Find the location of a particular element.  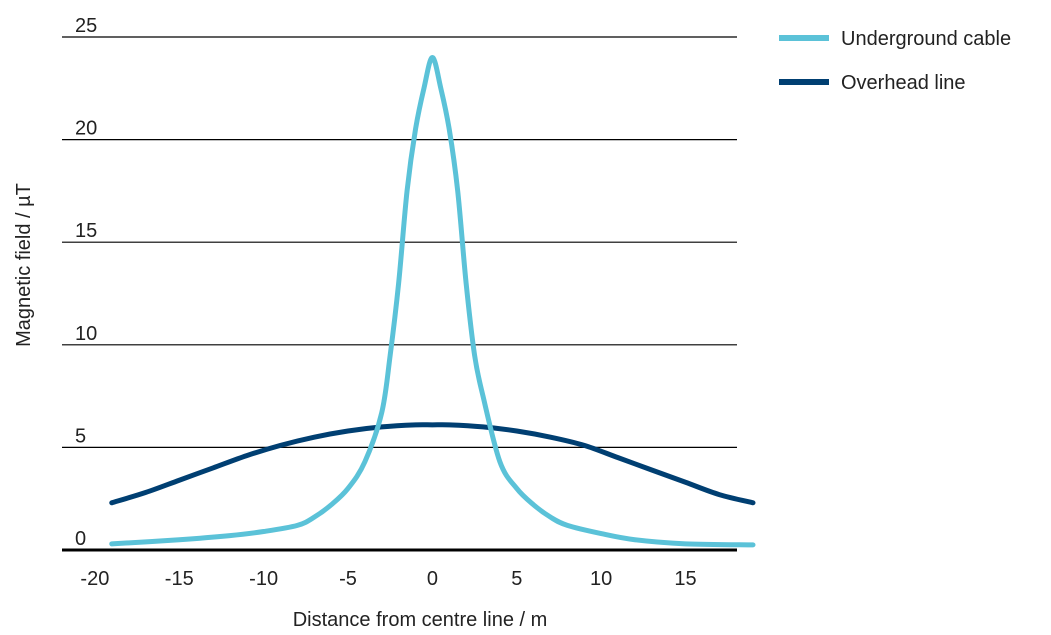

x-tick-label: 5 is located at coordinates (516, 579).